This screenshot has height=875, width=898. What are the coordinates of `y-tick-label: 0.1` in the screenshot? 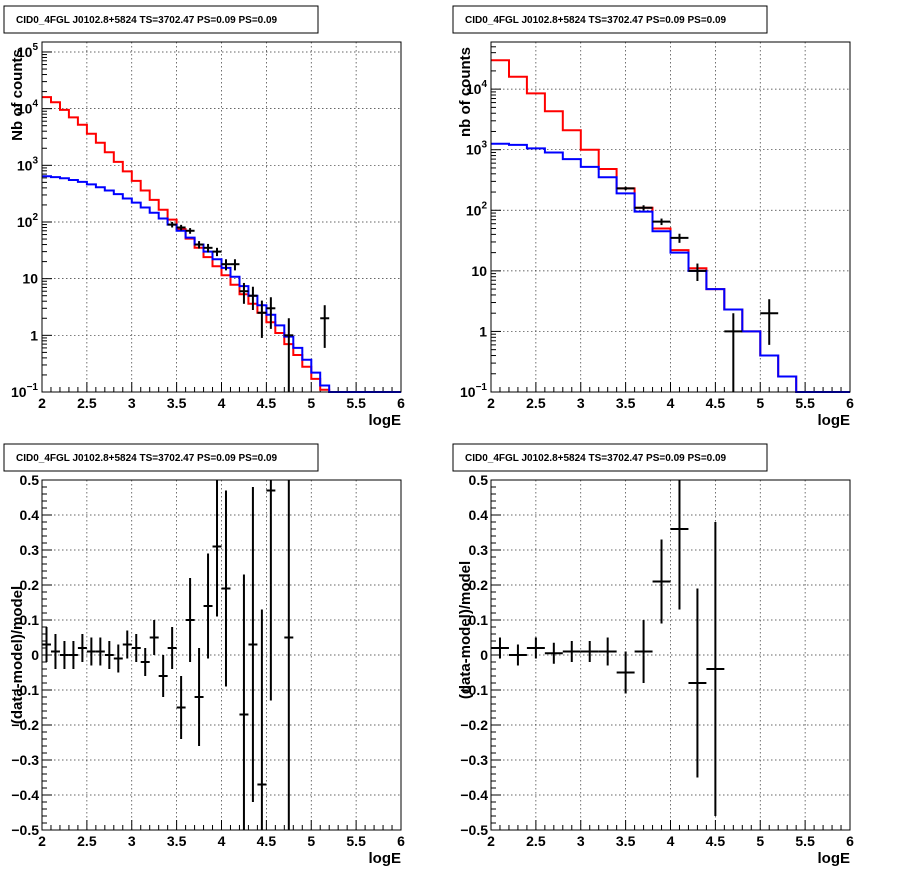 It's located at (30, 620).